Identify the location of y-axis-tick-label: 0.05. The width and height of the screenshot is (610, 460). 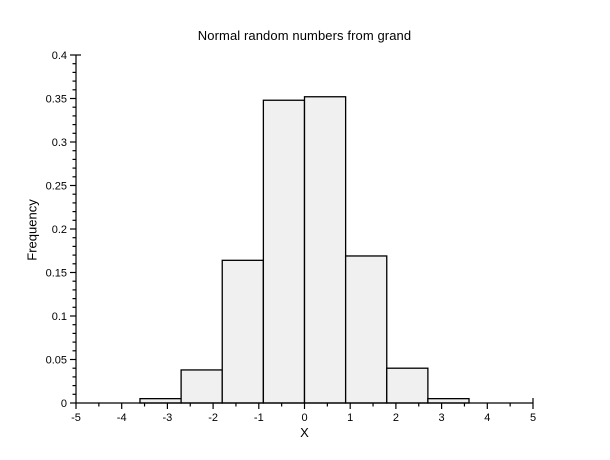
(56, 361).